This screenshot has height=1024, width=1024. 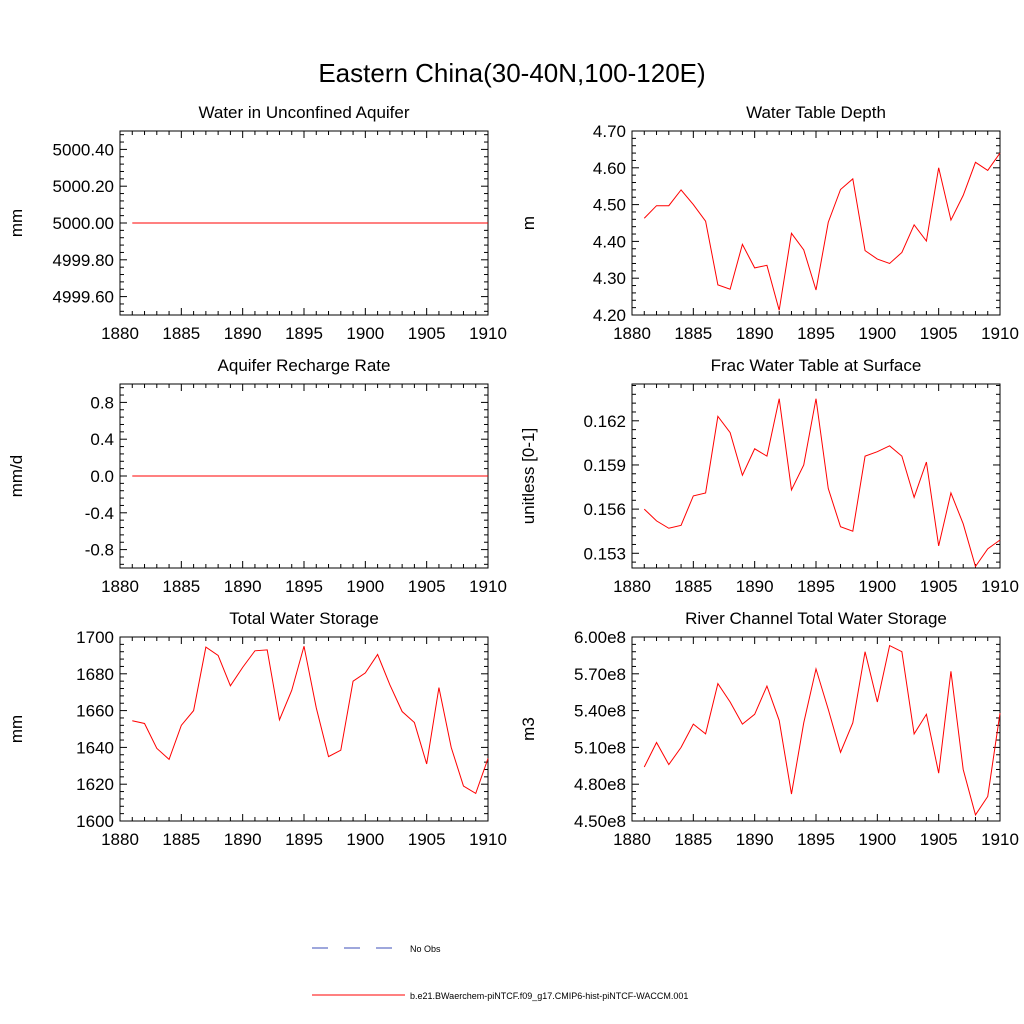 What do you see at coordinates (95, 747) in the screenshot?
I see `y-tick-label: 1640` at bounding box center [95, 747].